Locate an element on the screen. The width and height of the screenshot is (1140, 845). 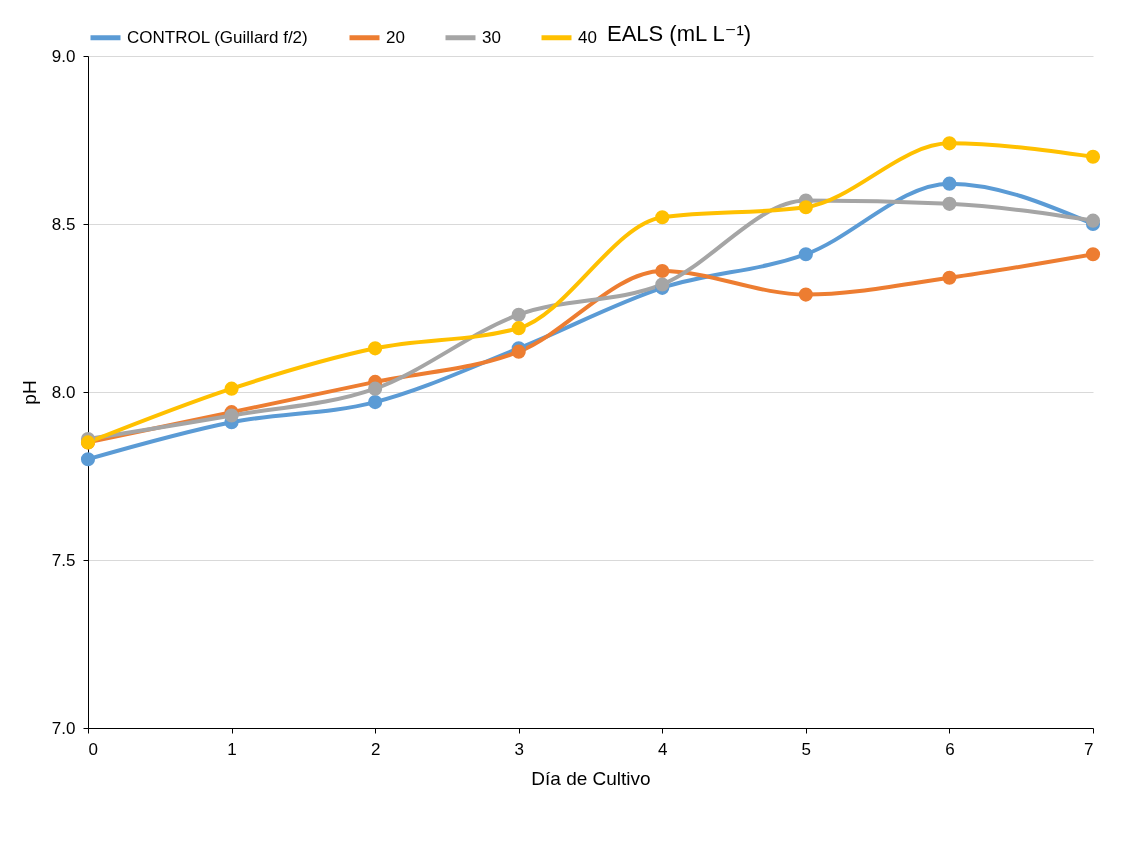
x-tick-label: 6 is located at coordinates (950, 749).